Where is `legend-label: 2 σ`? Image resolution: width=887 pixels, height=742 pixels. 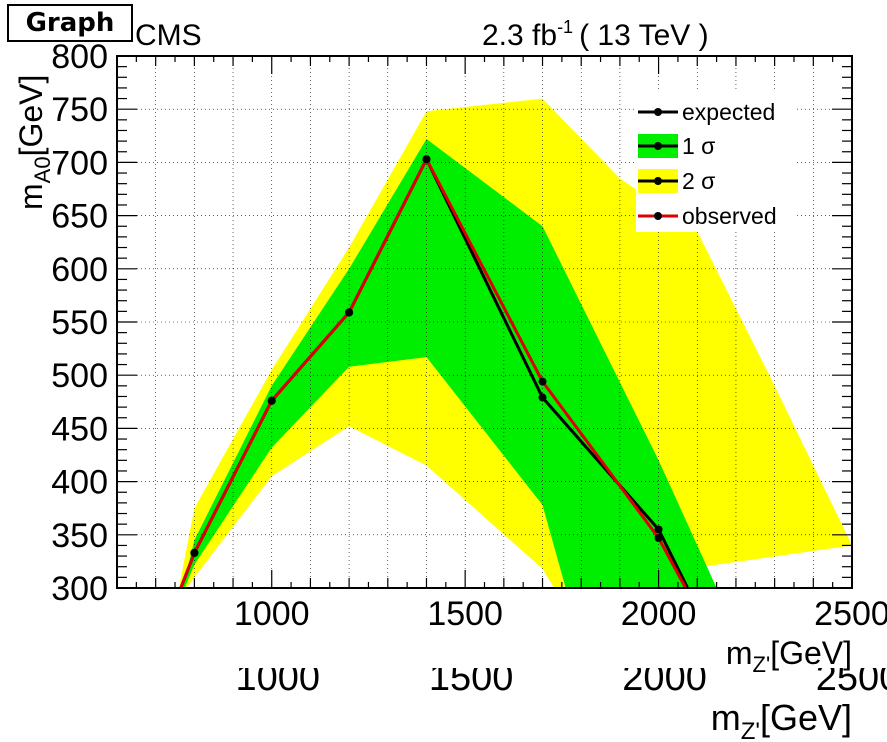 legend-label: 2 σ is located at coordinates (698, 181).